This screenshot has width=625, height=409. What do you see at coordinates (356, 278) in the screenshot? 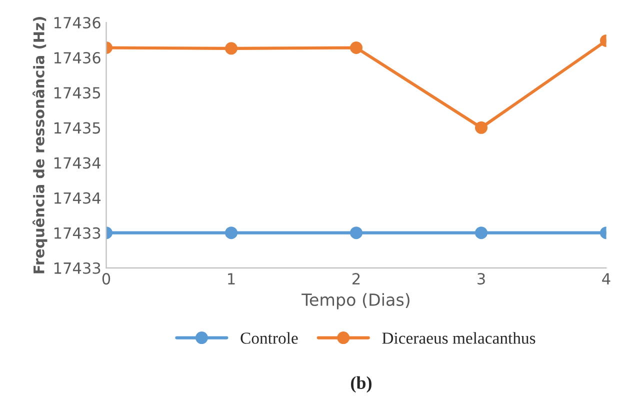
I see `x-tick-label: 2` at bounding box center [356, 278].